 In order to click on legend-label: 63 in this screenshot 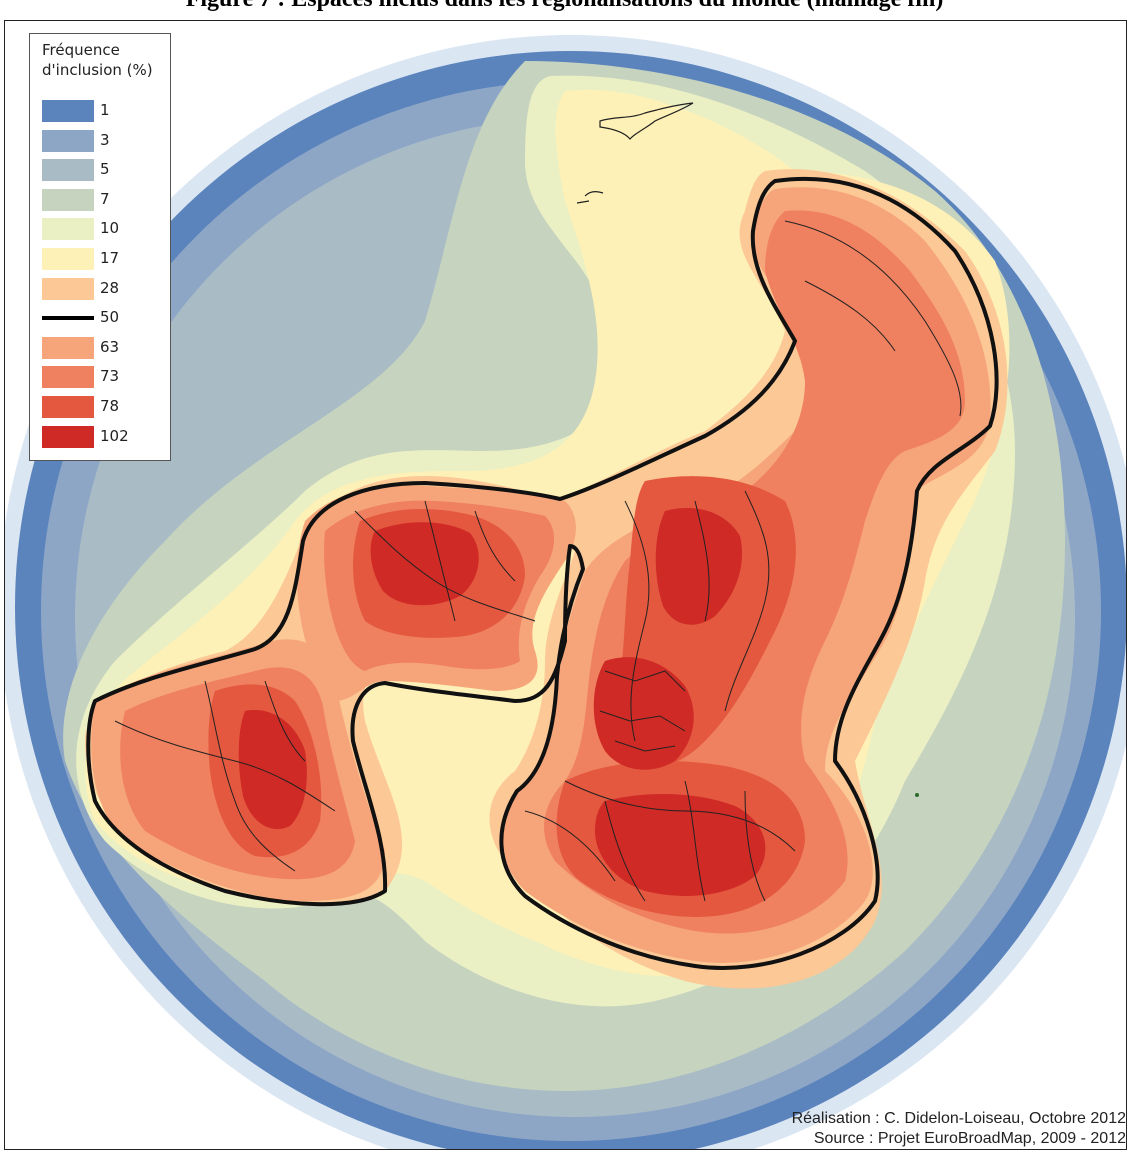, I will do `click(110, 346)`.